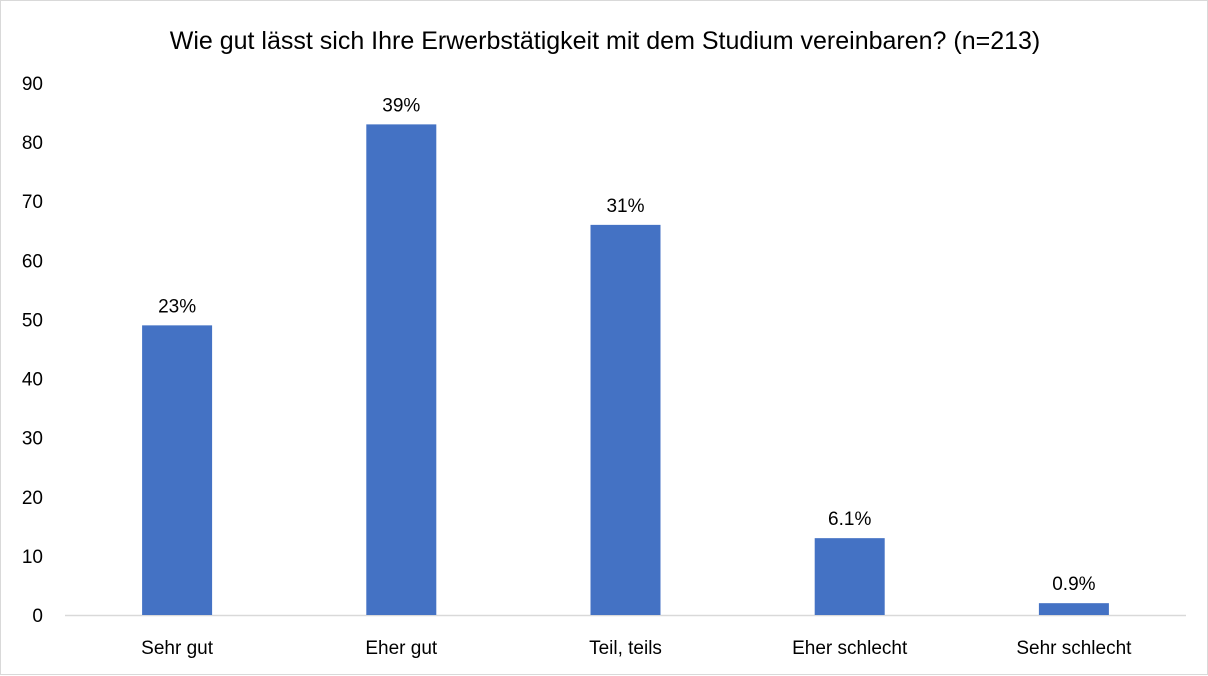 The image size is (1208, 676). What do you see at coordinates (1073, 584) in the screenshot?
I see `data-label: 0.9%` at bounding box center [1073, 584].